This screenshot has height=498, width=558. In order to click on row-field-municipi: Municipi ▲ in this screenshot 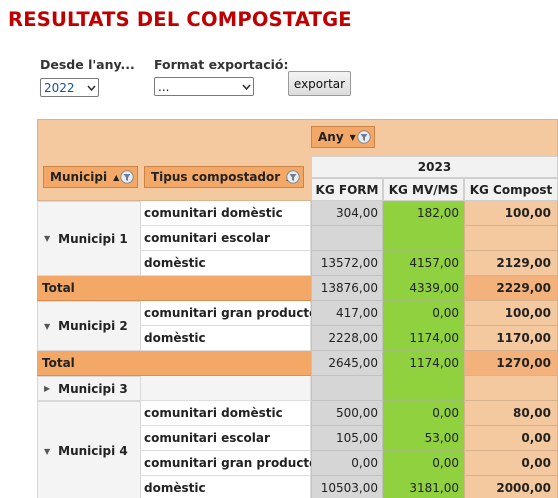, I will do `click(90, 177)`.